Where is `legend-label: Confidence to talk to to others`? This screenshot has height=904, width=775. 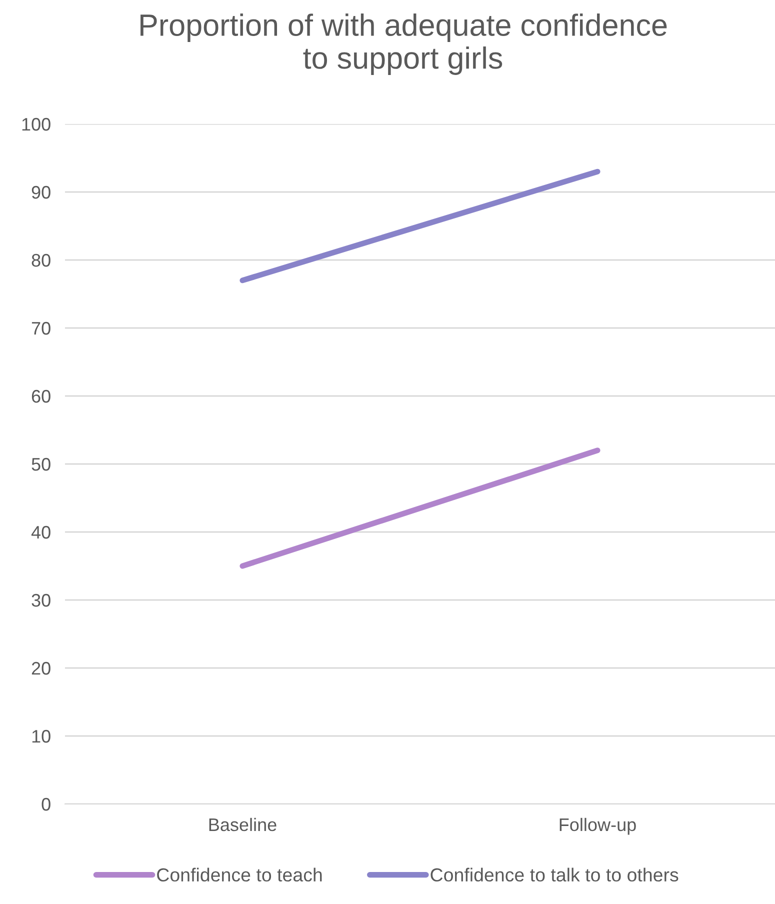 legend-label: Confidence to talk to to others is located at coordinates (554, 875).